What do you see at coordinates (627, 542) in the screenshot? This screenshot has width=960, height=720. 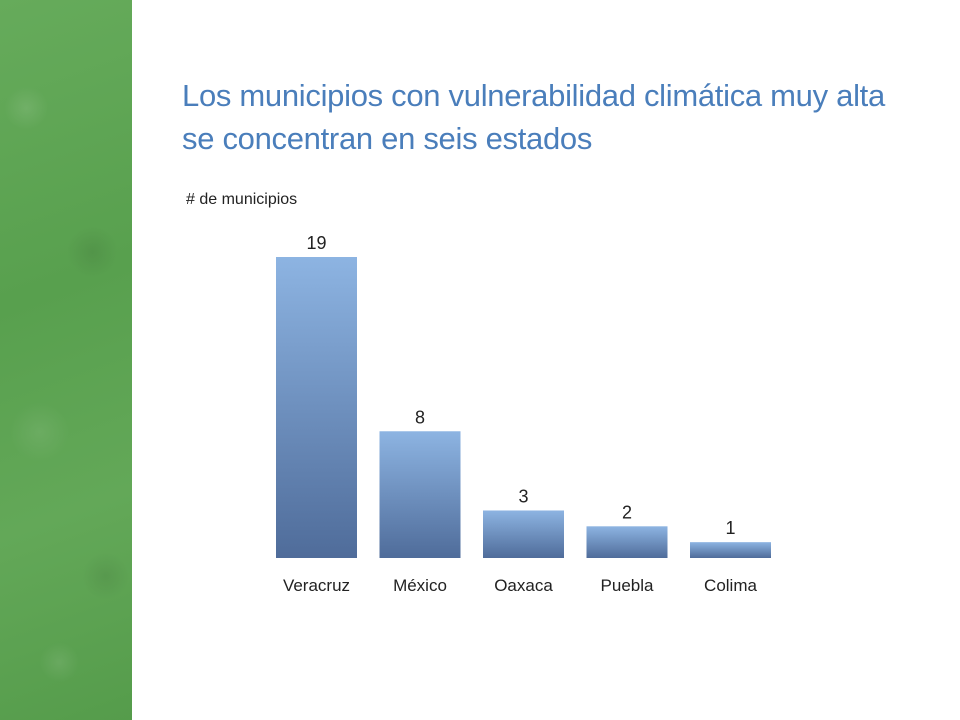 I see `bar-puebla` at bounding box center [627, 542].